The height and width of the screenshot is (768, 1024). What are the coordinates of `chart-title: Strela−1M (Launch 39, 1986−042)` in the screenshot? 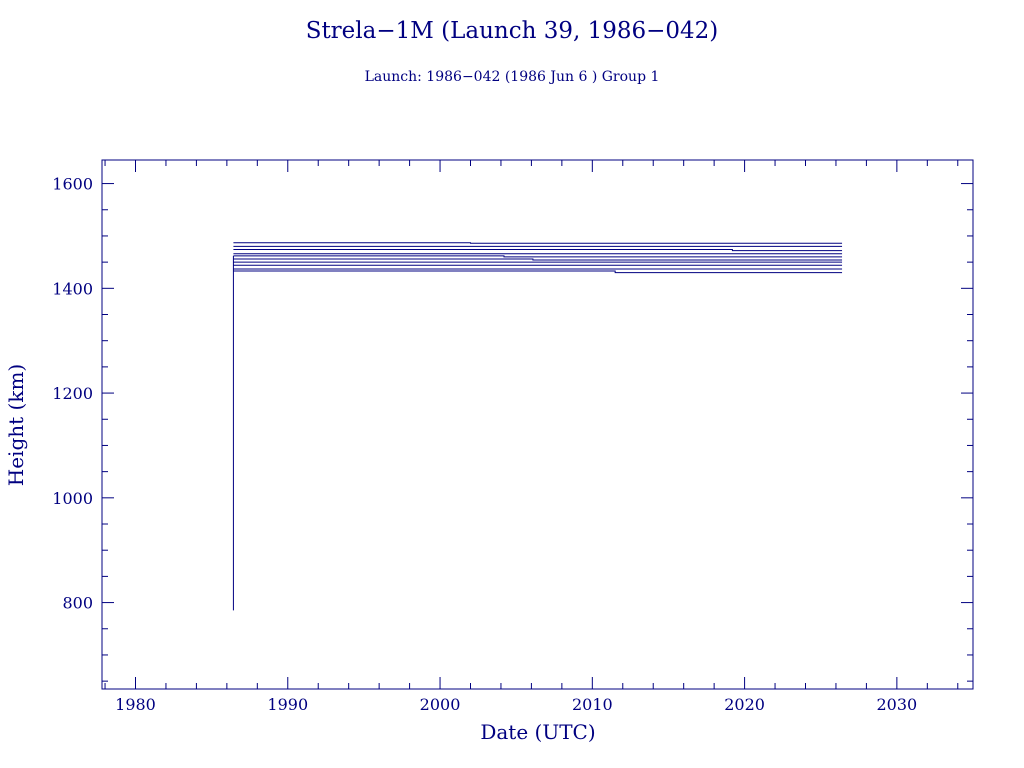 It's located at (512, 31).